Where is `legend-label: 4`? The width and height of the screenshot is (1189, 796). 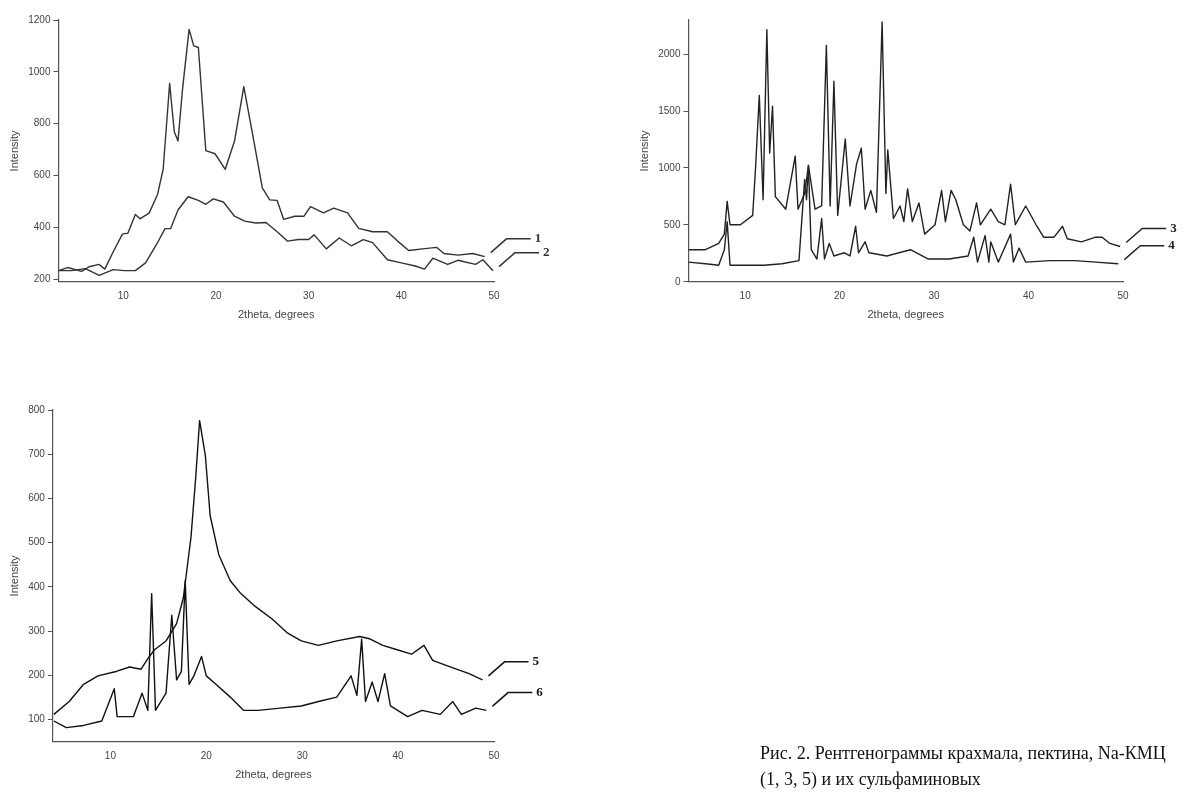
legend-label: 4 is located at coordinates (1172, 245).